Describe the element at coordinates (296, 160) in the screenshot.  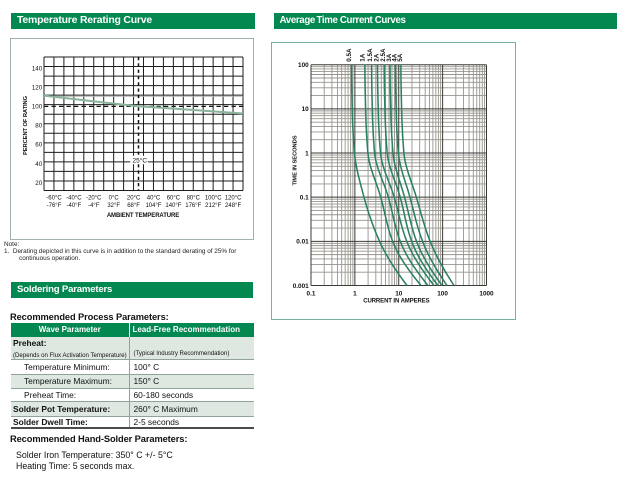
I see `svg-text: TIME IN SECONDS` at that location.